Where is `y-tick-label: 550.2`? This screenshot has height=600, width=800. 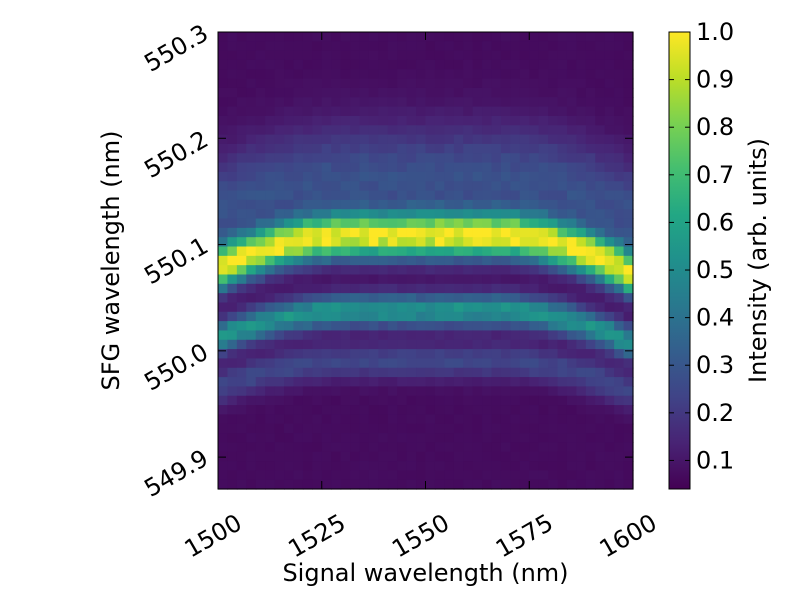
y-tick-label: 550.2 is located at coordinates (176, 154).